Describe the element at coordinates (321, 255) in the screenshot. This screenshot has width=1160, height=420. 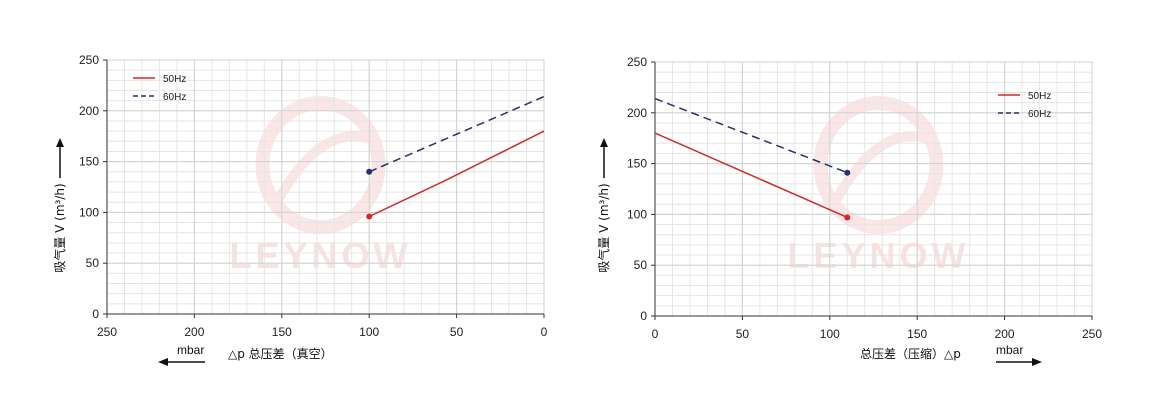
I see `watermark-text: LEYNOW` at that location.